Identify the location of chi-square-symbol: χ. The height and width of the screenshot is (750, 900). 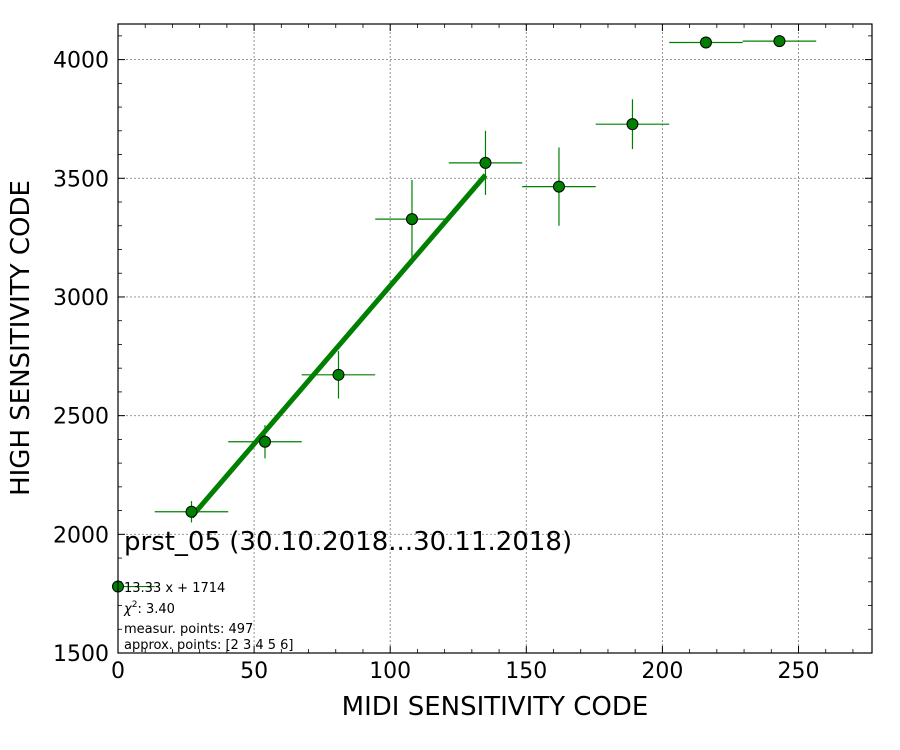
(128, 609).